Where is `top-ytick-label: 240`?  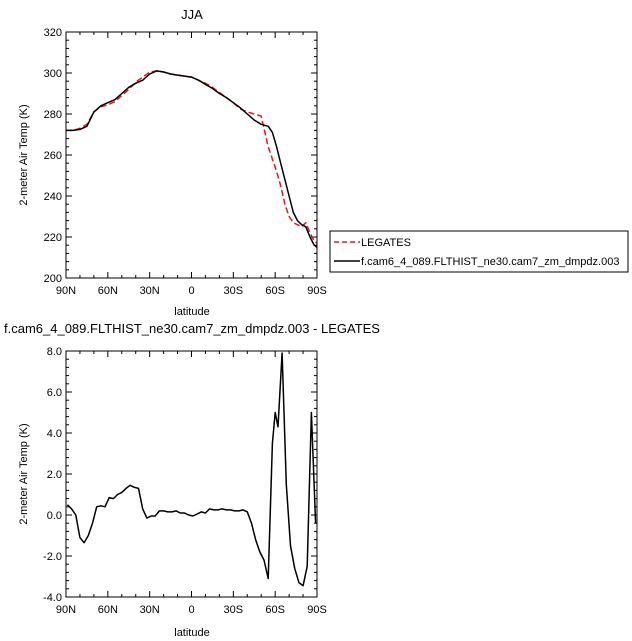
top-ytick-label: 240 is located at coordinates (53, 197).